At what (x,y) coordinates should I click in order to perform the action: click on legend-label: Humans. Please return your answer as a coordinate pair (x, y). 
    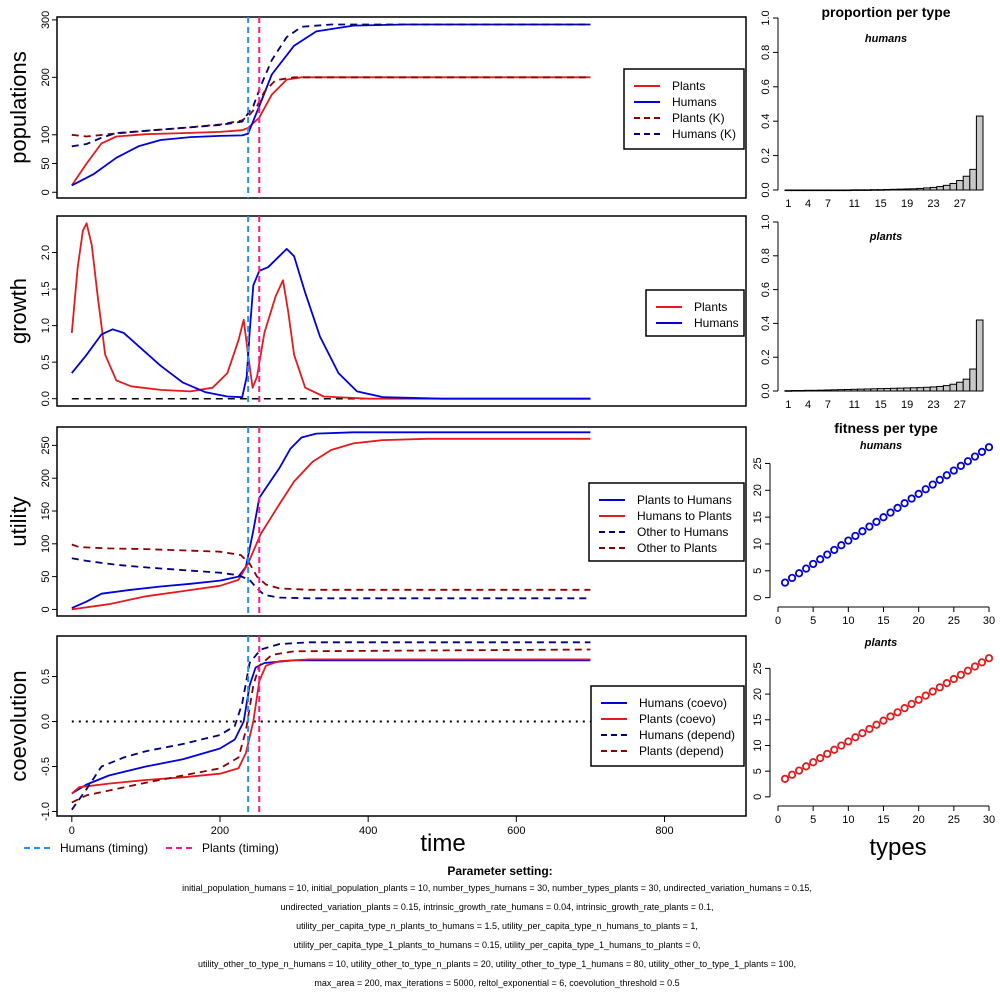
    Looking at the image, I should click on (694, 102).